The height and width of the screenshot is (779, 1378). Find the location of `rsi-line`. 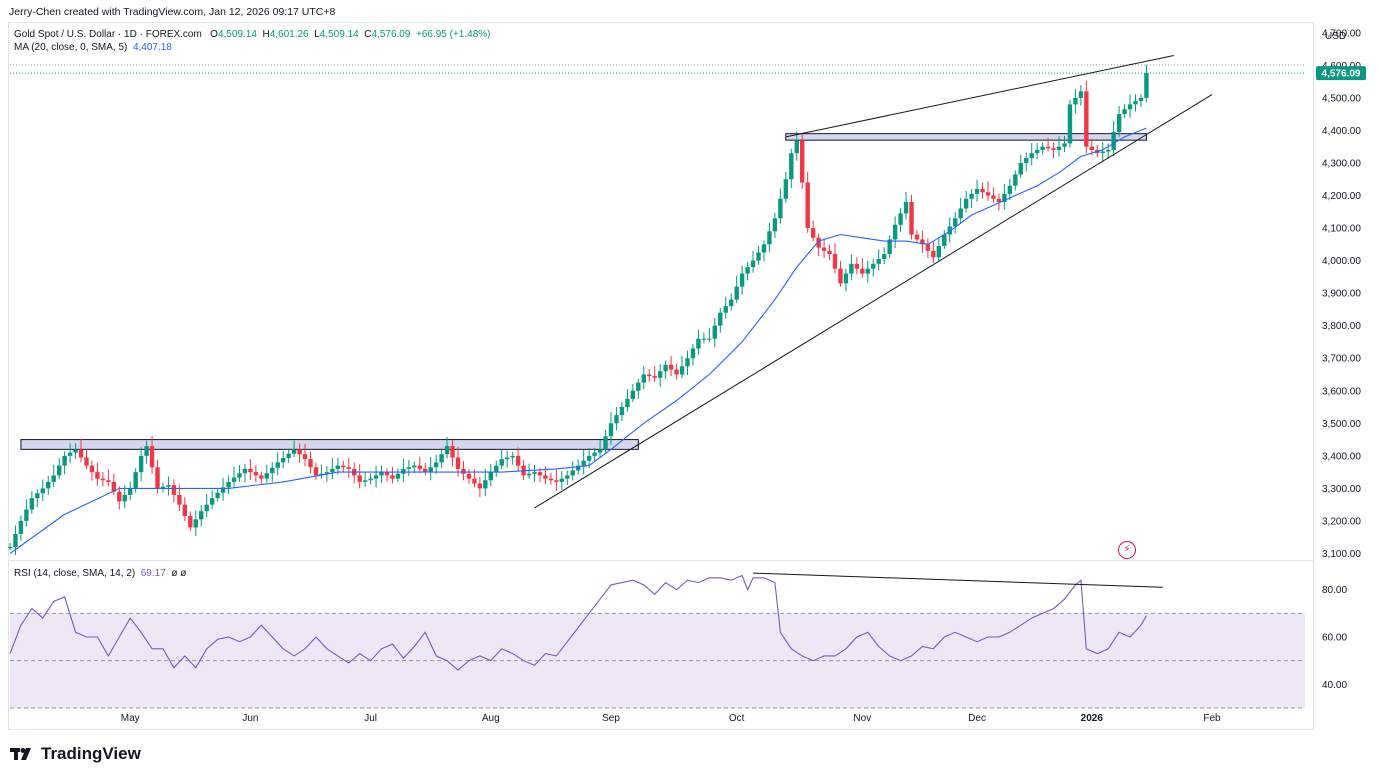

rsi-line is located at coordinates (578, 622).